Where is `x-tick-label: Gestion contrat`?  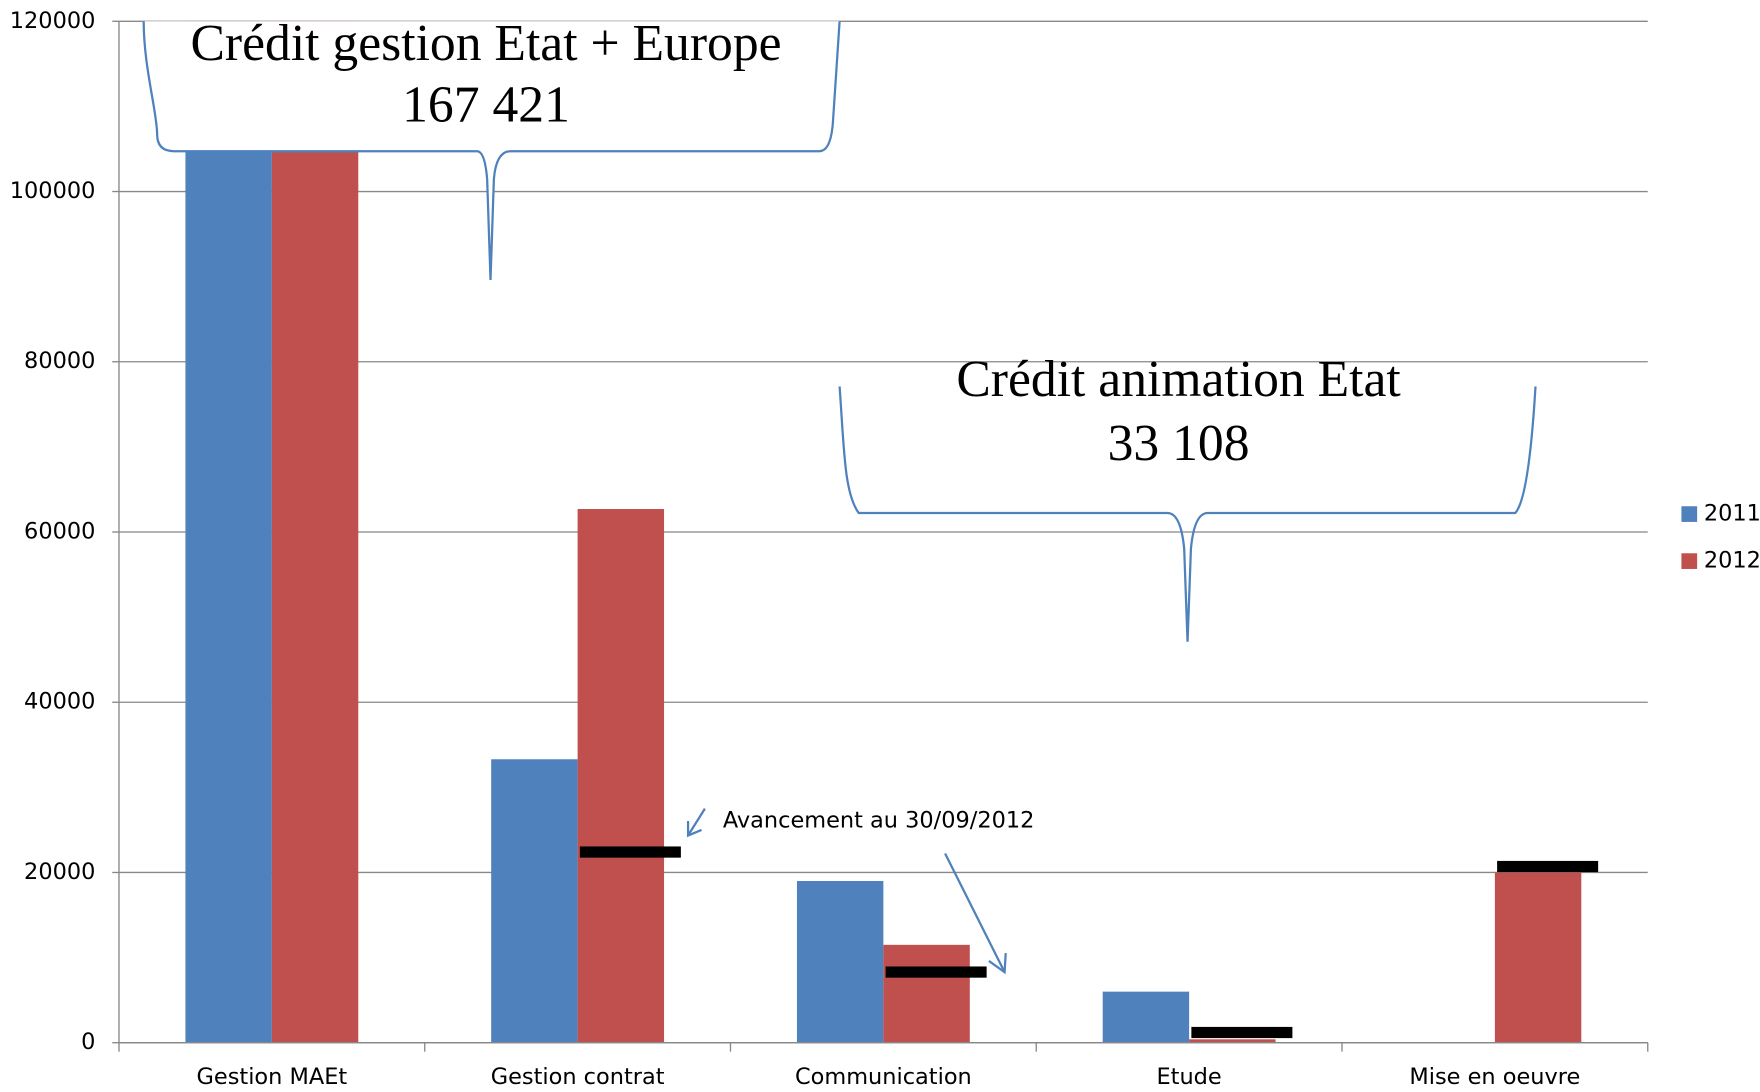 x-tick-label: Gestion contrat is located at coordinates (578, 1077).